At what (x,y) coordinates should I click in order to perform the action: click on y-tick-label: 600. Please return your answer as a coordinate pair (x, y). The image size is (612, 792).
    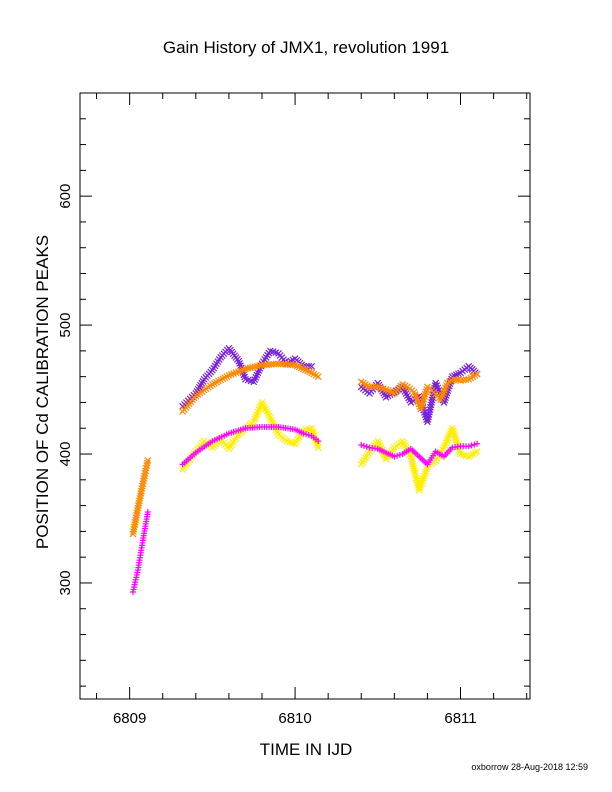
    Looking at the image, I should click on (65, 196).